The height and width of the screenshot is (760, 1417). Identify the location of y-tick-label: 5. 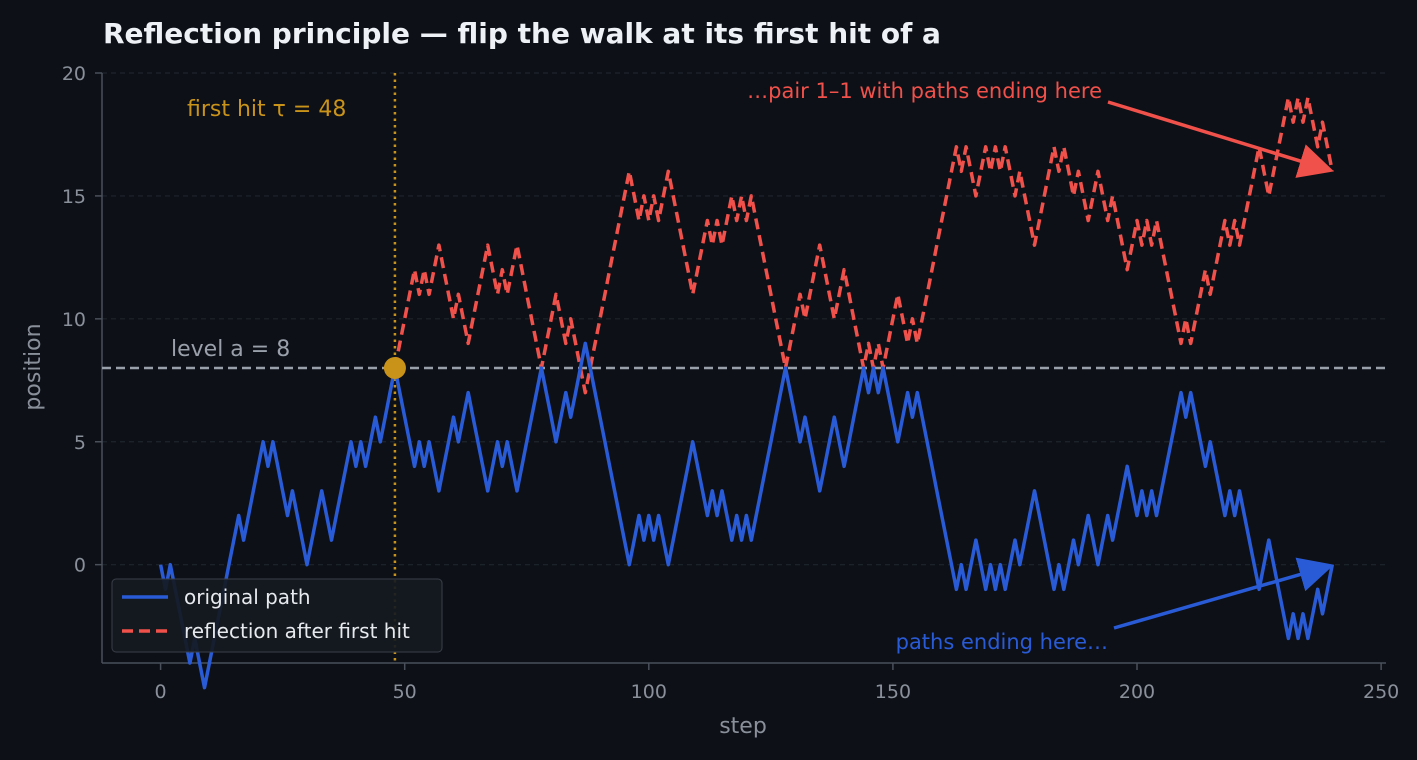
(80, 443).